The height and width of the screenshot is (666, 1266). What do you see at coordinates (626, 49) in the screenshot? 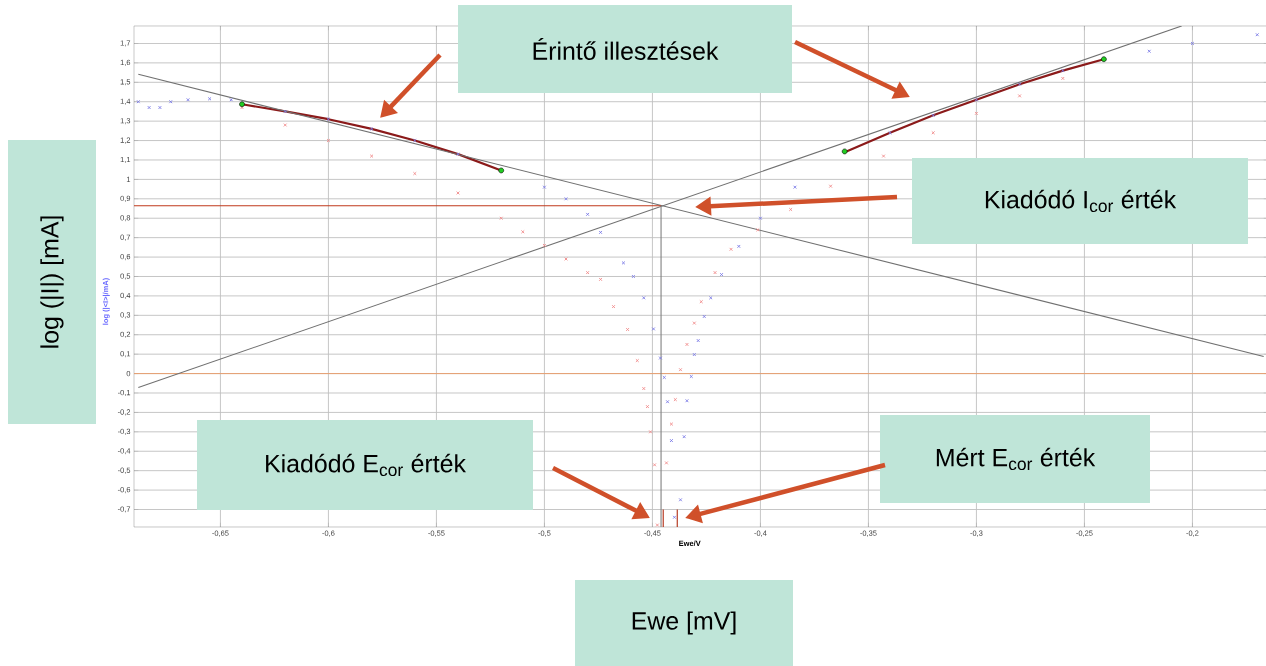
I see `annotation: Érintő illesztések` at bounding box center [626, 49].